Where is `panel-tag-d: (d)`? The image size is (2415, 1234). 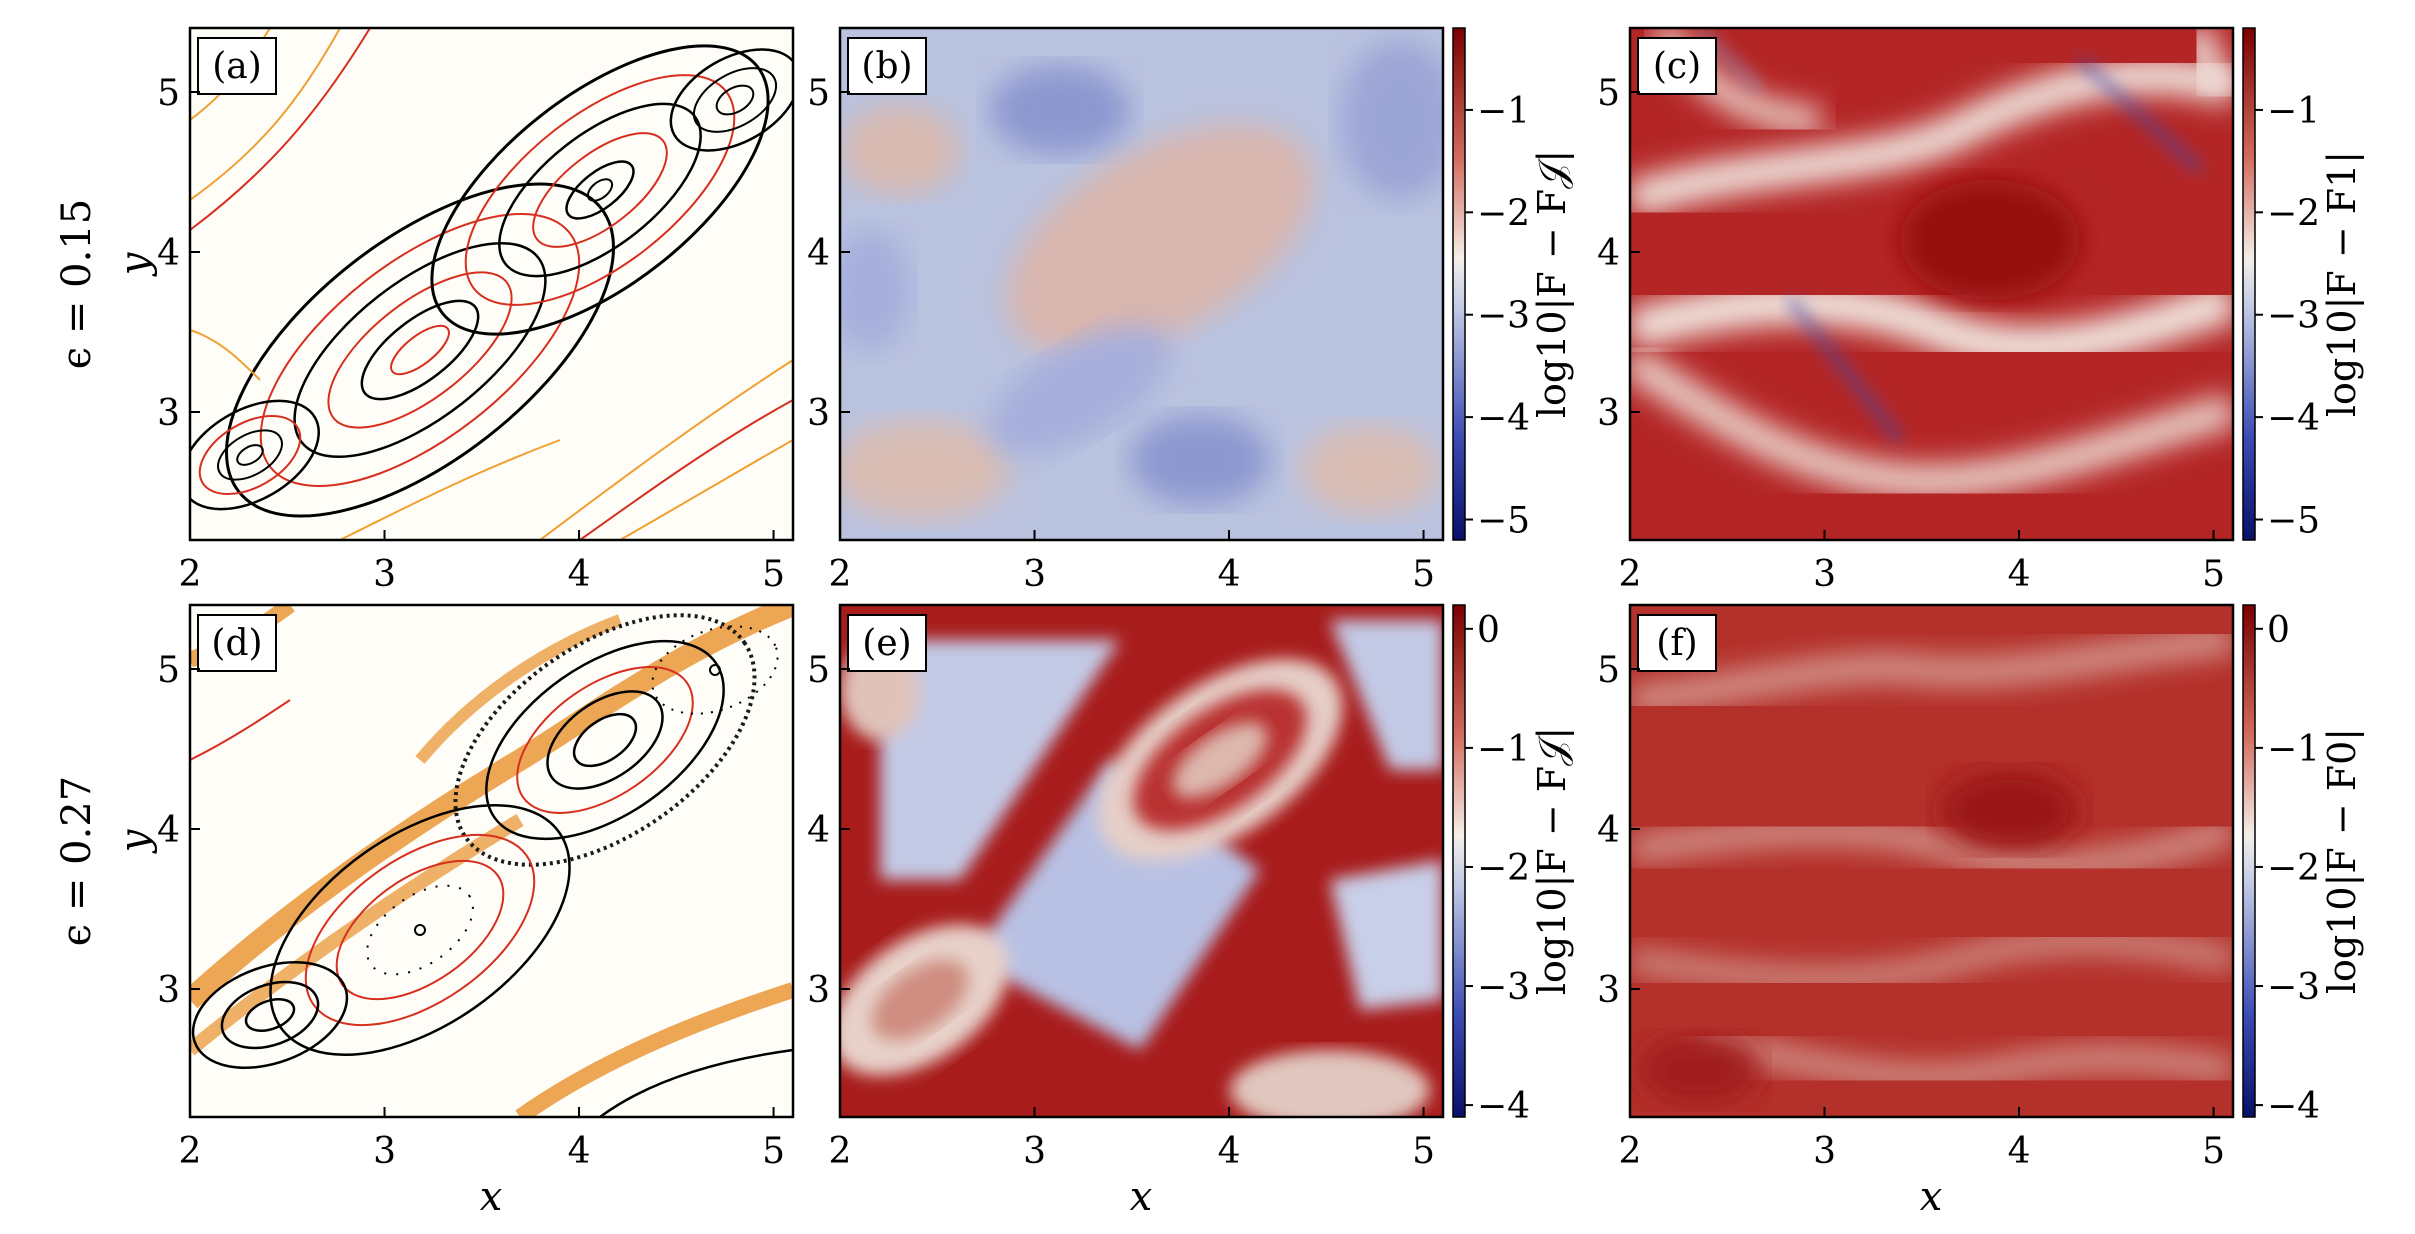
panel-tag-d: (d) is located at coordinates (237, 643).